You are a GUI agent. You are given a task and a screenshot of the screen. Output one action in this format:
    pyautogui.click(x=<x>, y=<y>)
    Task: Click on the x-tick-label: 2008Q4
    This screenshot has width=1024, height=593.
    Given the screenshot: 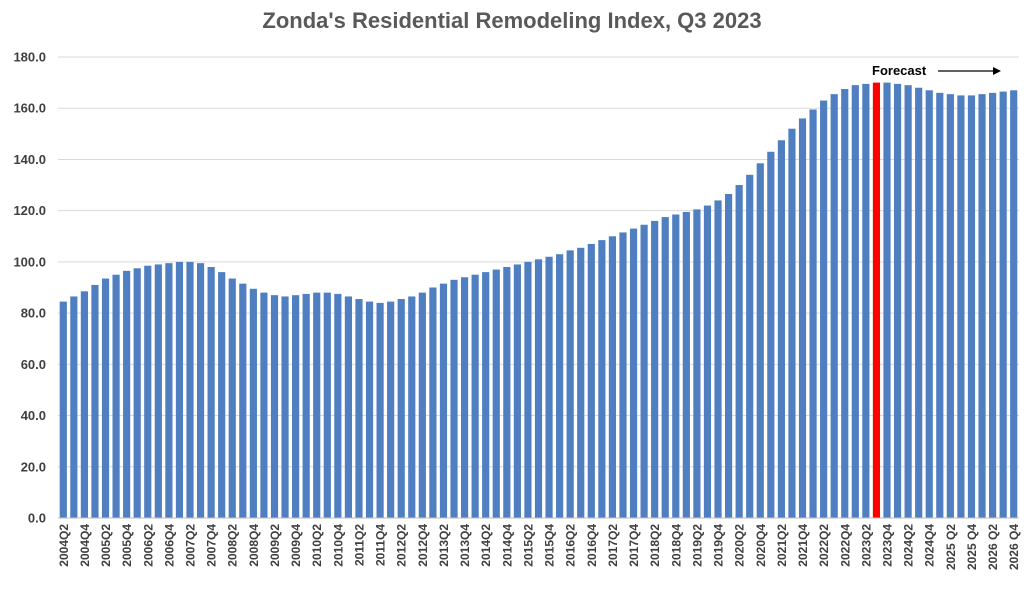 What is the action you would take?
    pyautogui.click(x=254, y=545)
    